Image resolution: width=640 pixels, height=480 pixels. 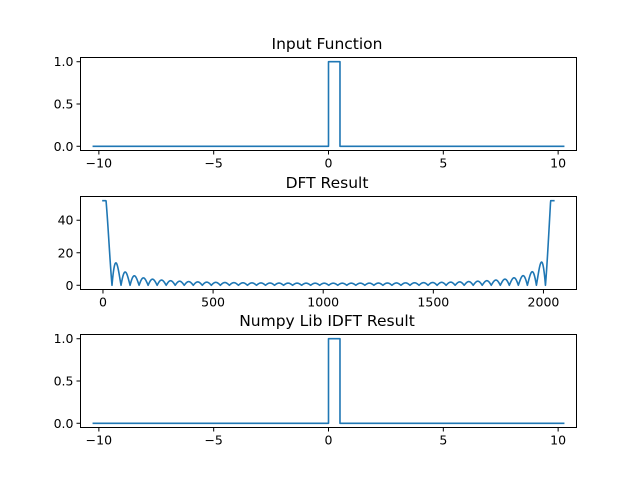 I want to click on x-tick-label: 1500, so click(x=433, y=302).